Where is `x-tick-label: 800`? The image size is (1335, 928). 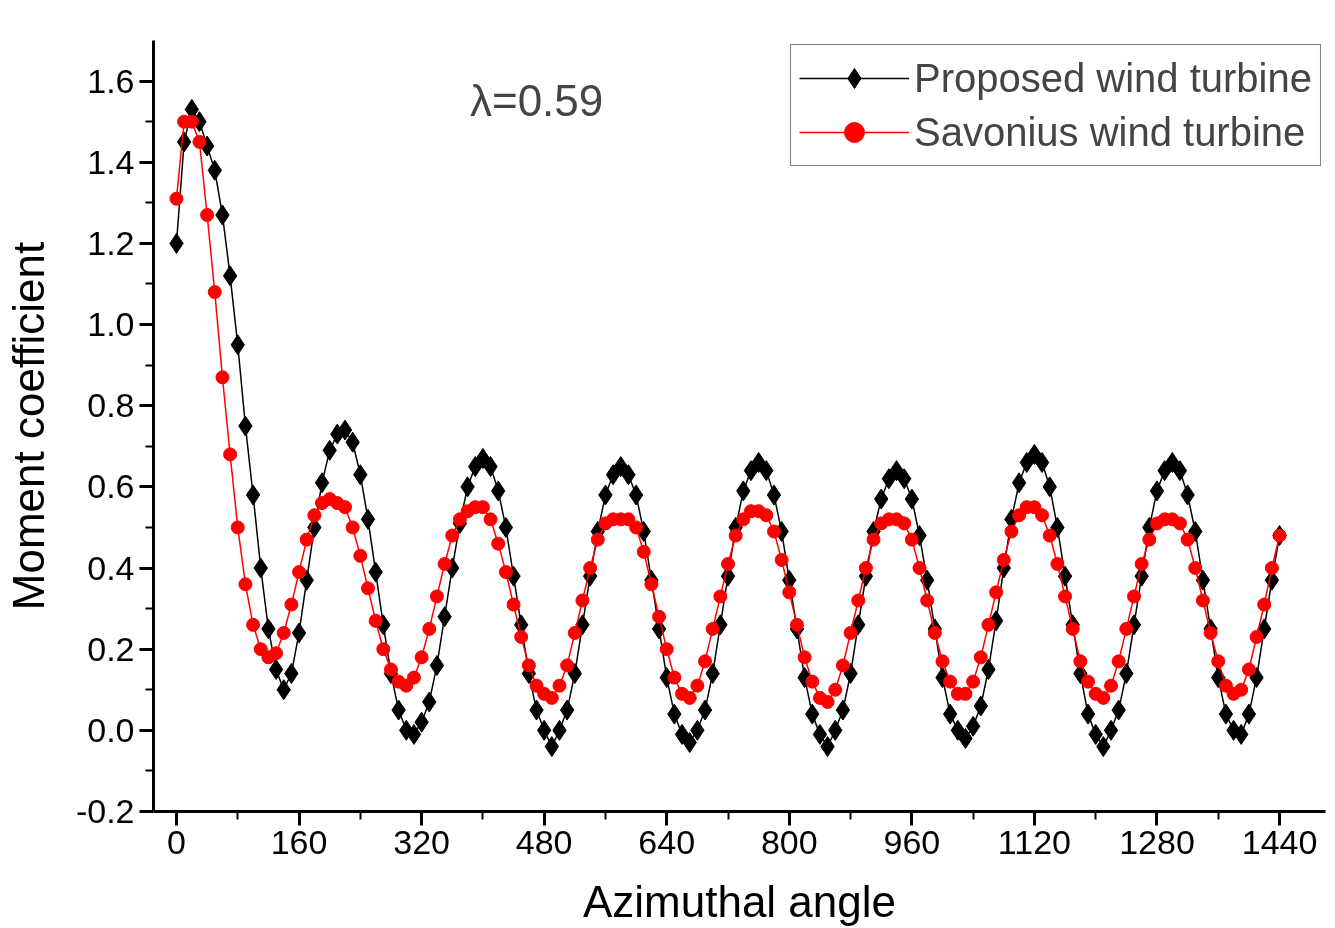 x-tick-label: 800 is located at coordinates (789, 841).